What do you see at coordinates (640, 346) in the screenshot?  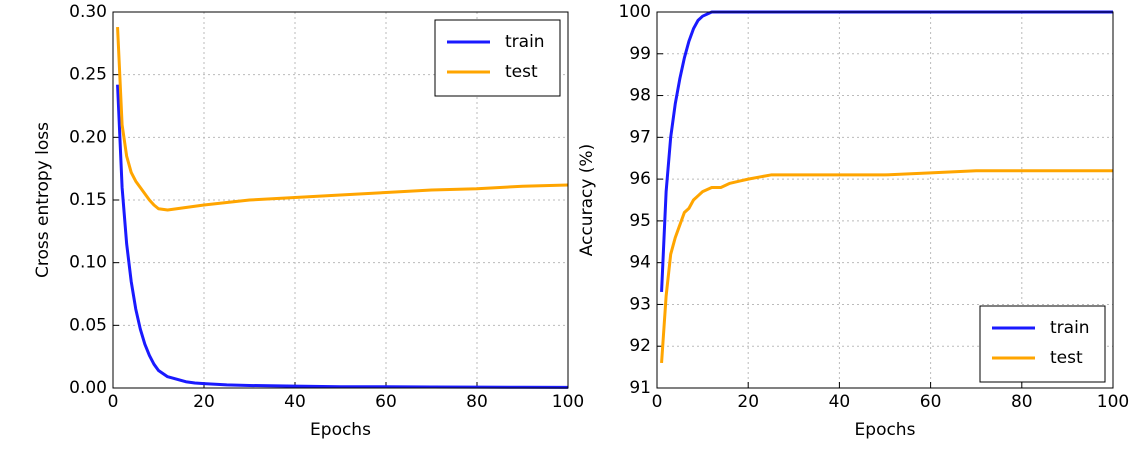 I see `y-tick-label: 92` at bounding box center [640, 346].